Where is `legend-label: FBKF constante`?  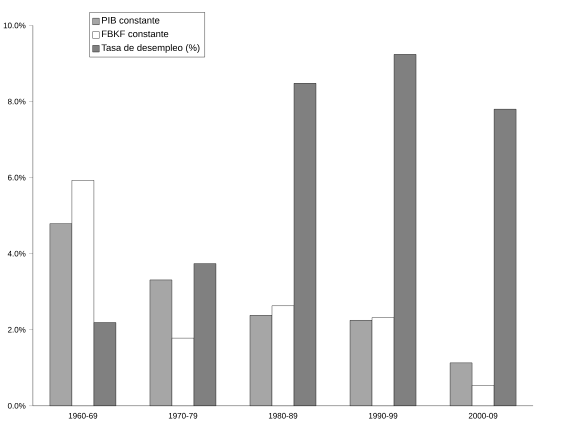
legend-label: FBKF constante is located at coordinates (135, 33).